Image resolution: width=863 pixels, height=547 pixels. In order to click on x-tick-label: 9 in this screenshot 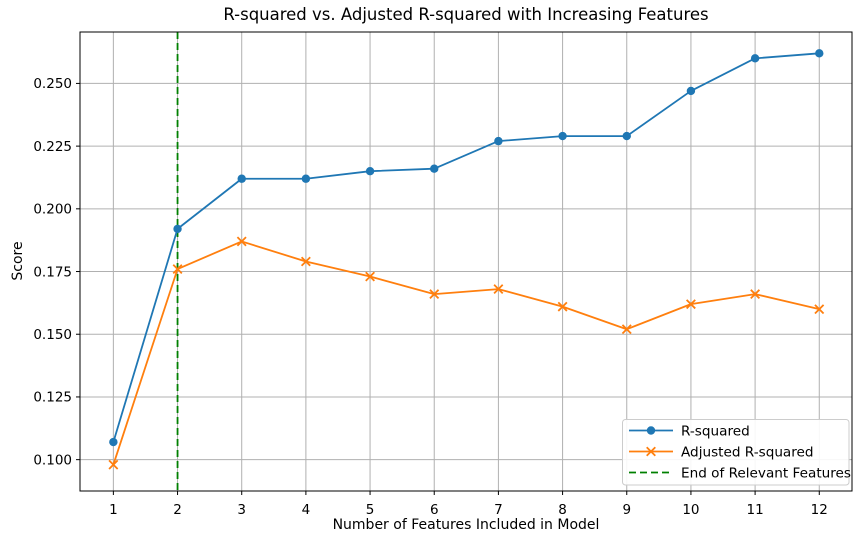, I will do `click(626, 510)`.